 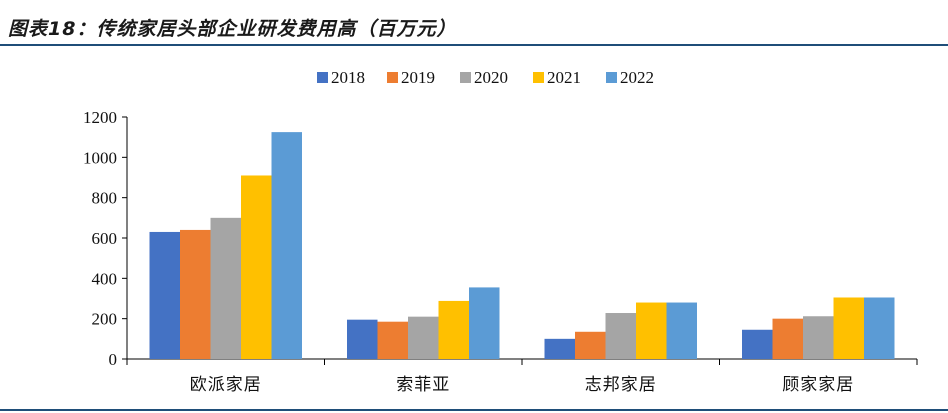 I want to click on y-tick-label: 600, so click(x=105, y=238).